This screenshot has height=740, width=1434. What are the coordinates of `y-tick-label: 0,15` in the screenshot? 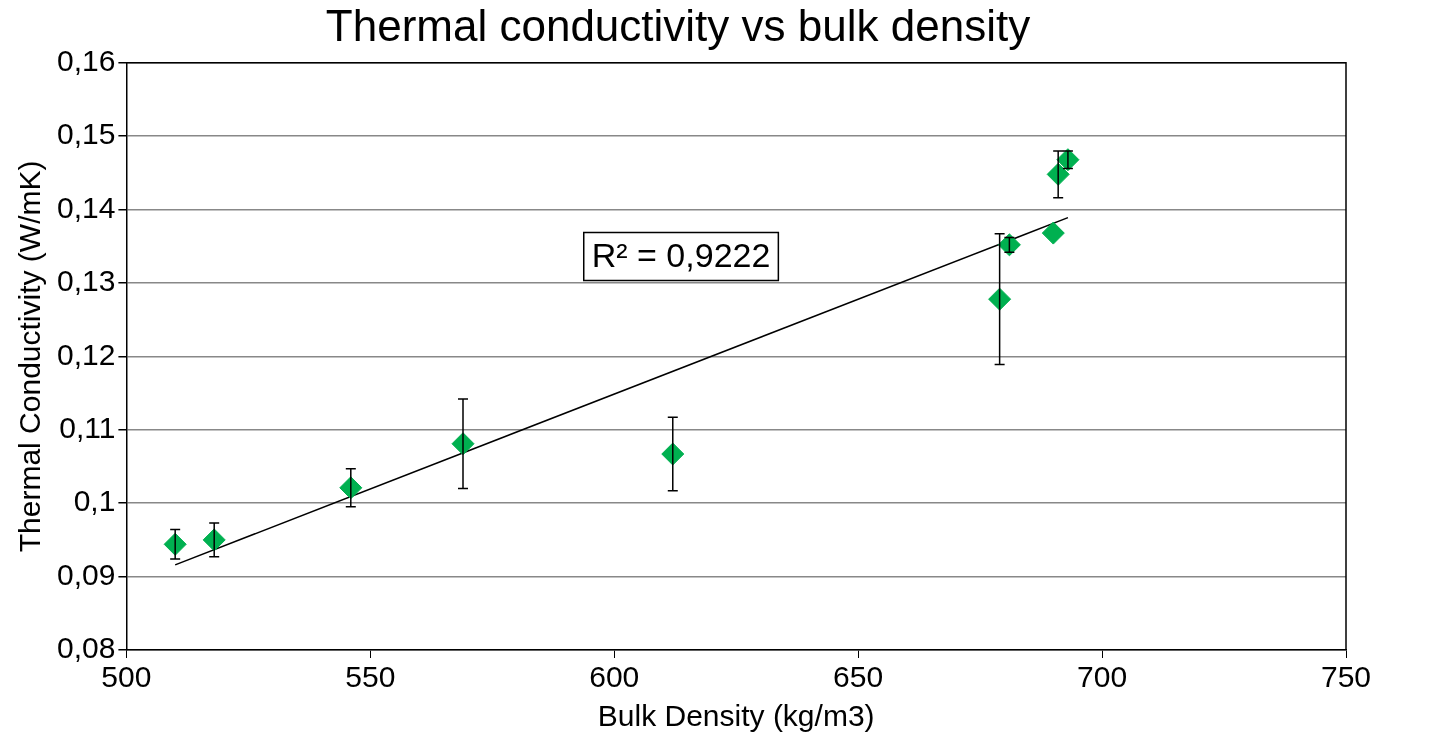 It's located at (86, 134).